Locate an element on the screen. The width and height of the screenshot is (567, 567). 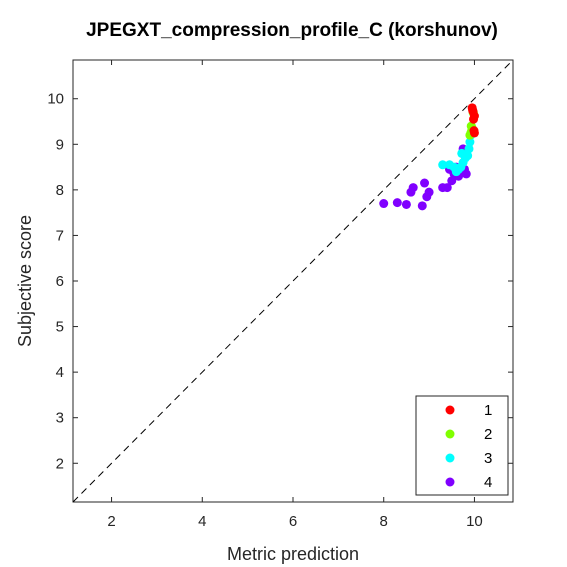
y-tick-label: 10 is located at coordinates (55, 99).